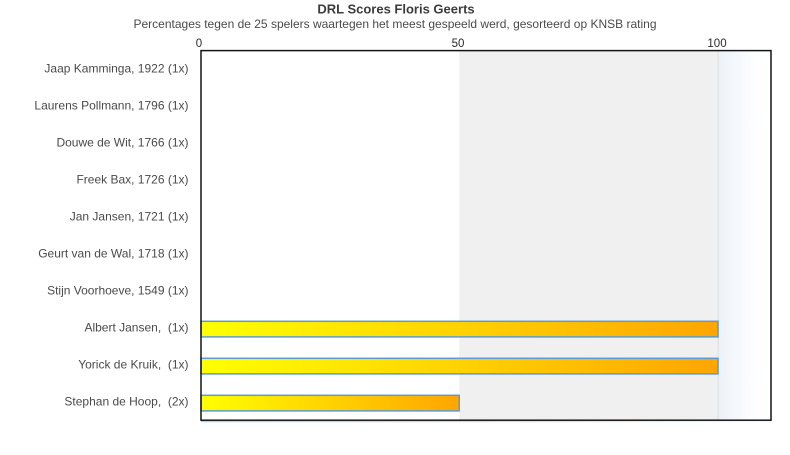 This screenshot has height=455, width=790. What do you see at coordinates (113, 254) in the screenshot?
I see `svg-text: Geurt van de Wal, 1718 (1x)` at bounding box center [113, 254].